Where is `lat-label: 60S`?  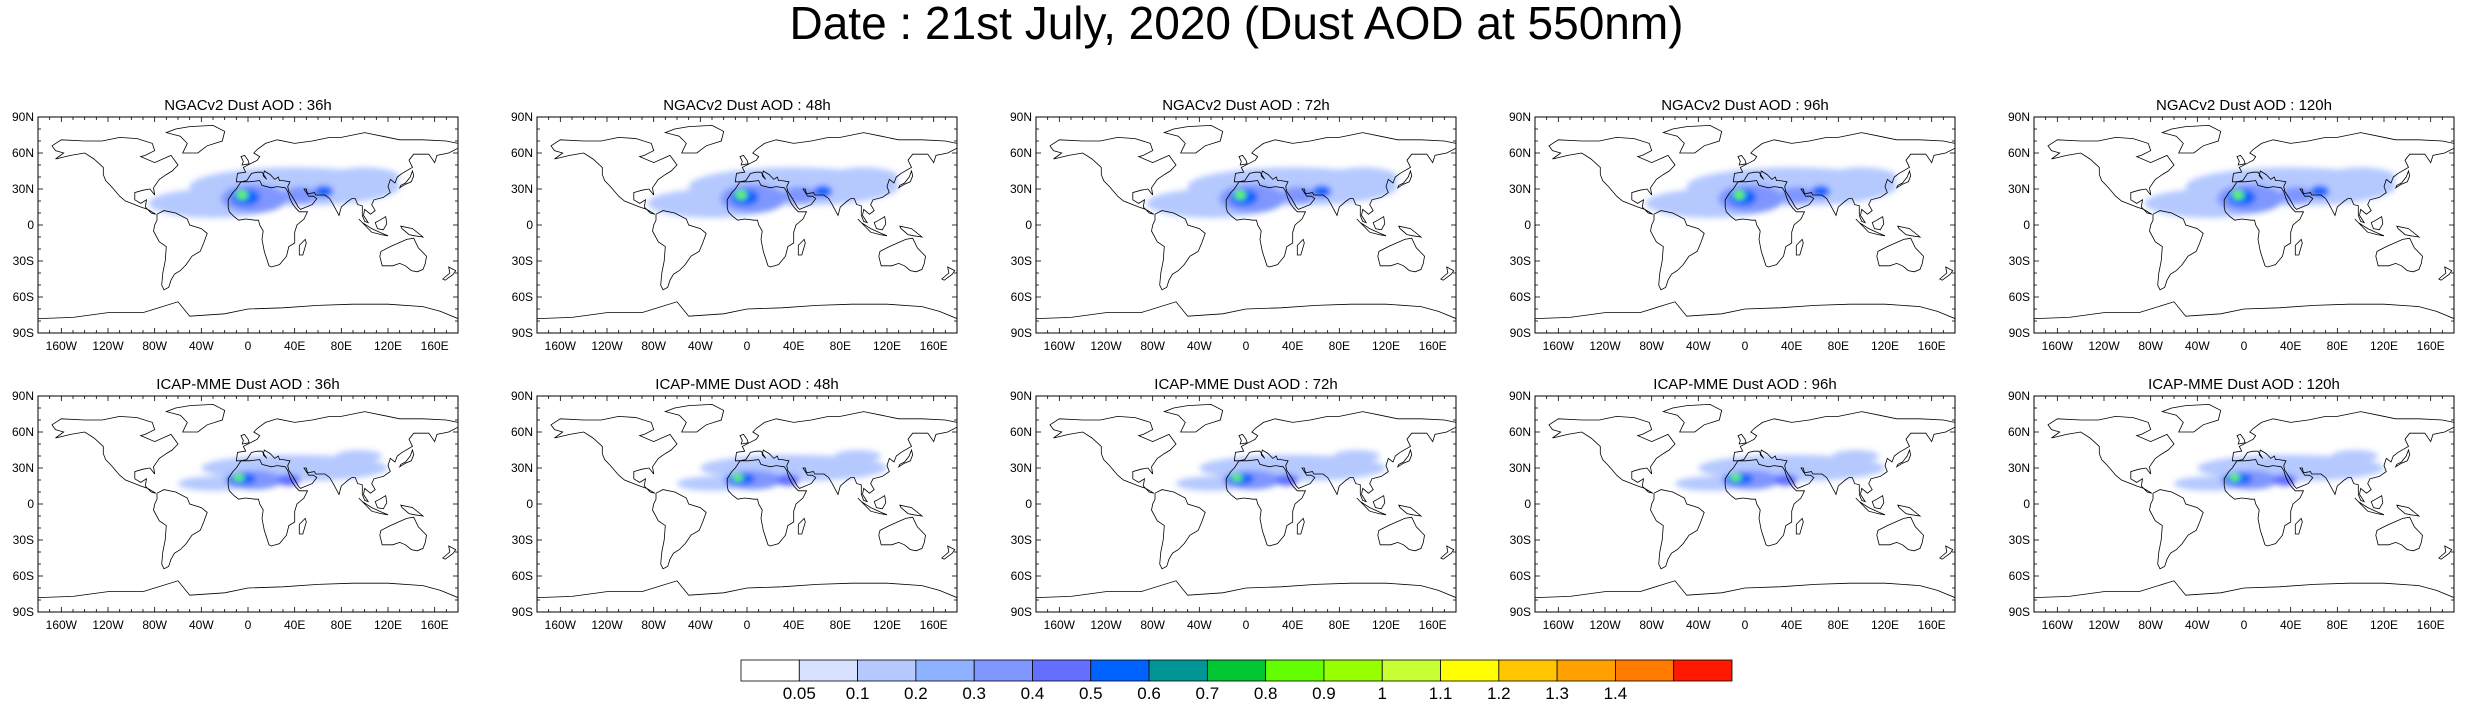
lat-label: 60S is located at coordinates (522, 576).